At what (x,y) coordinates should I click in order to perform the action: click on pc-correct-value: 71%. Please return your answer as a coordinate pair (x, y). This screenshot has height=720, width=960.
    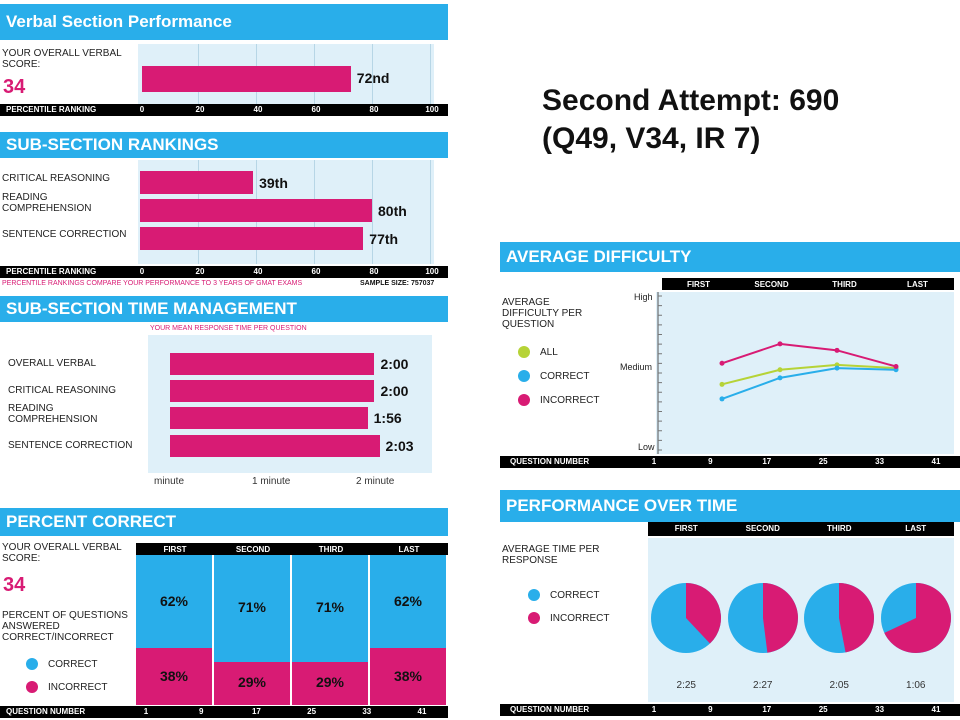
    Looking at the image, I should click on (330, 607).